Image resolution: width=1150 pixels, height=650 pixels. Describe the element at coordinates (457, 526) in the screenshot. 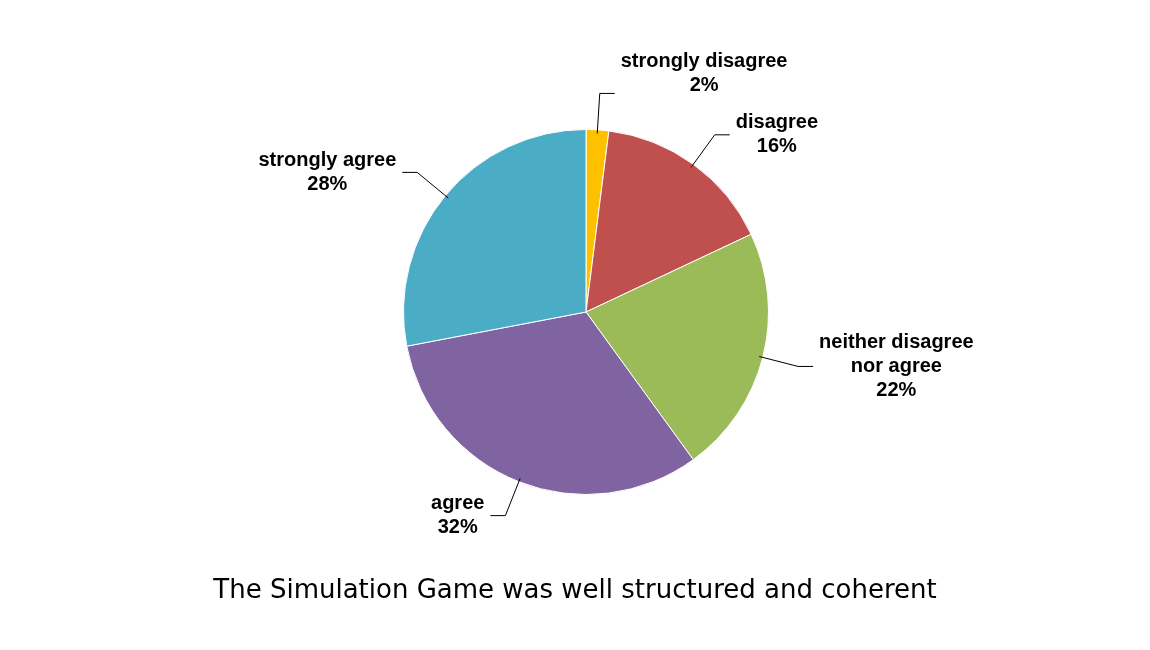

I see `data-label: 32%` at that location.